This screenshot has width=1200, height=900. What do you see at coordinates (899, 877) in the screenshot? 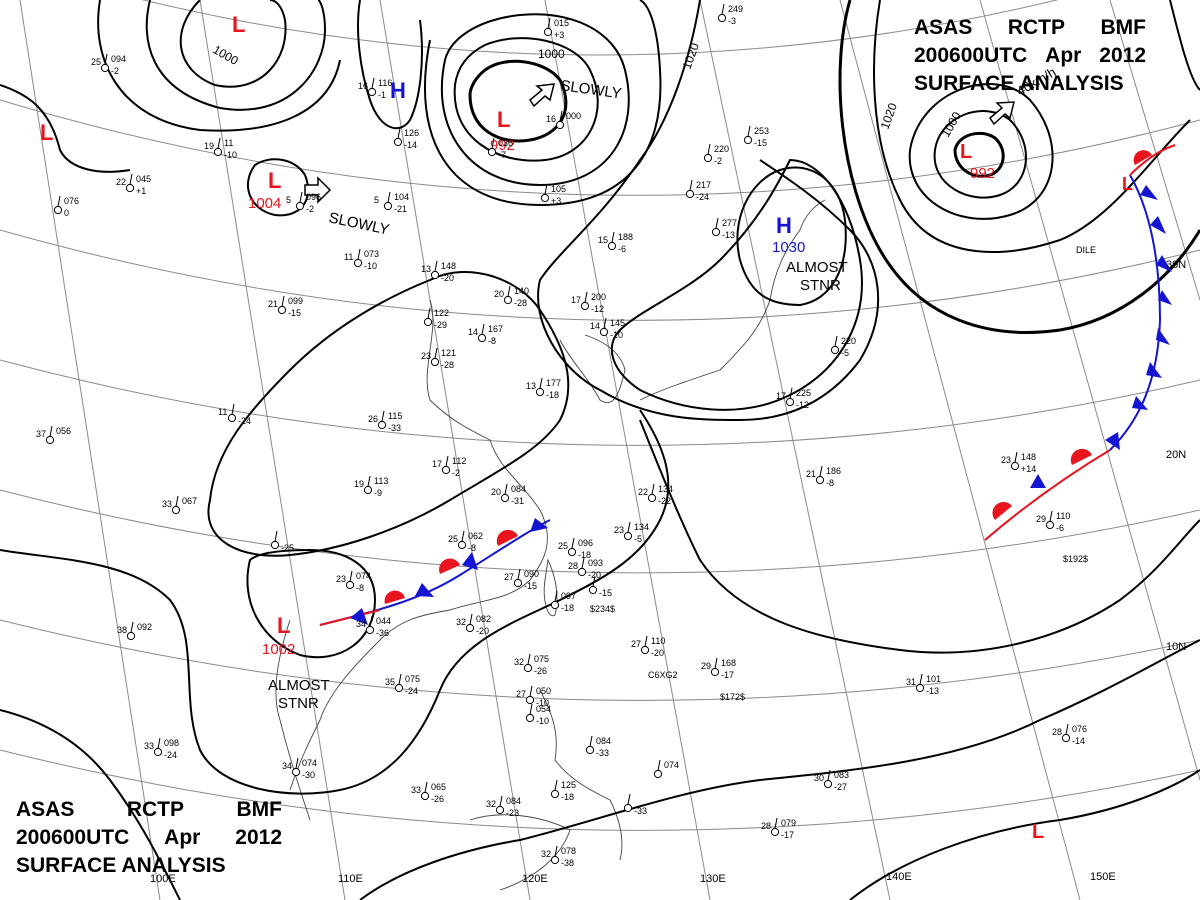
I see `longitude-label: 140E` at bounding box center [899, 877].